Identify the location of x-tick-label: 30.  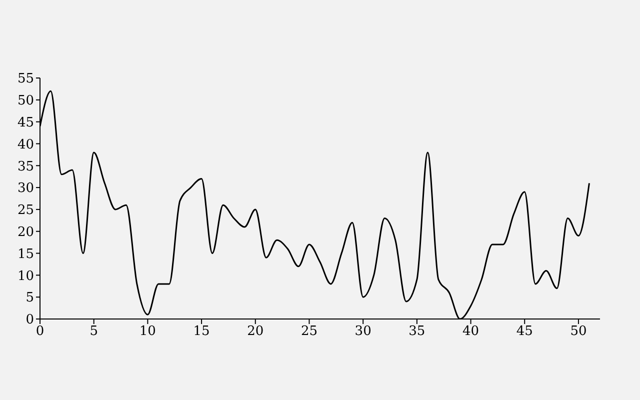
(363, 332).